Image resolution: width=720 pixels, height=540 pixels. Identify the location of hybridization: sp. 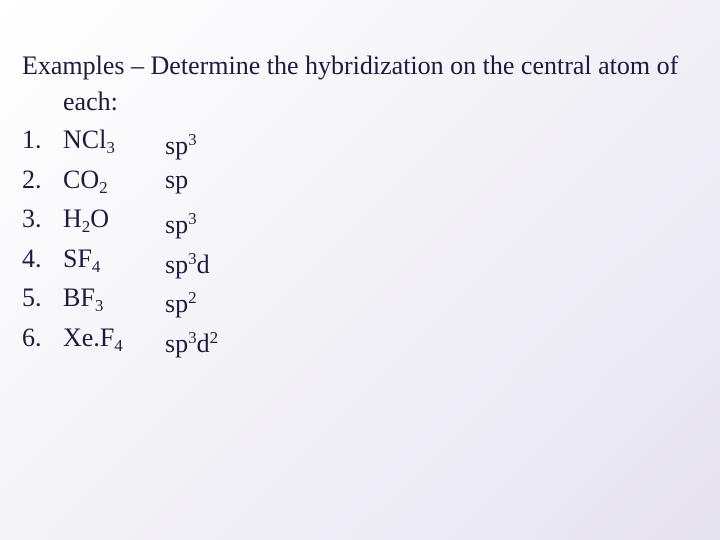
(176, 180).